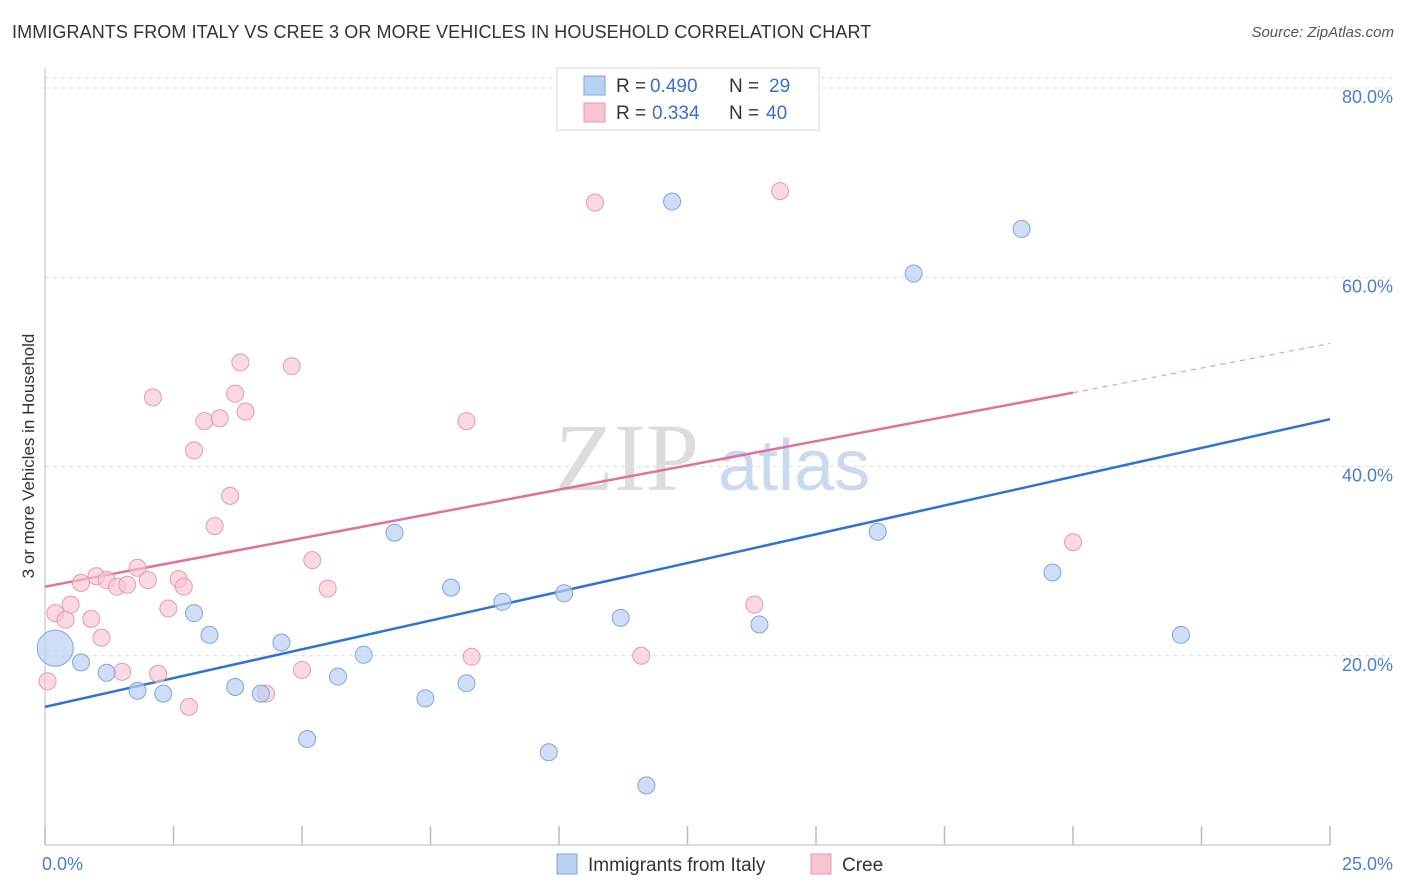 Image resolution: width=1406 pixels, height=892 pixels. What do you see at coordinates (1322, 32) in the screenshot?
I see `source-label: Source: ZipAtlas.com` at bounding box center [1322, 32].